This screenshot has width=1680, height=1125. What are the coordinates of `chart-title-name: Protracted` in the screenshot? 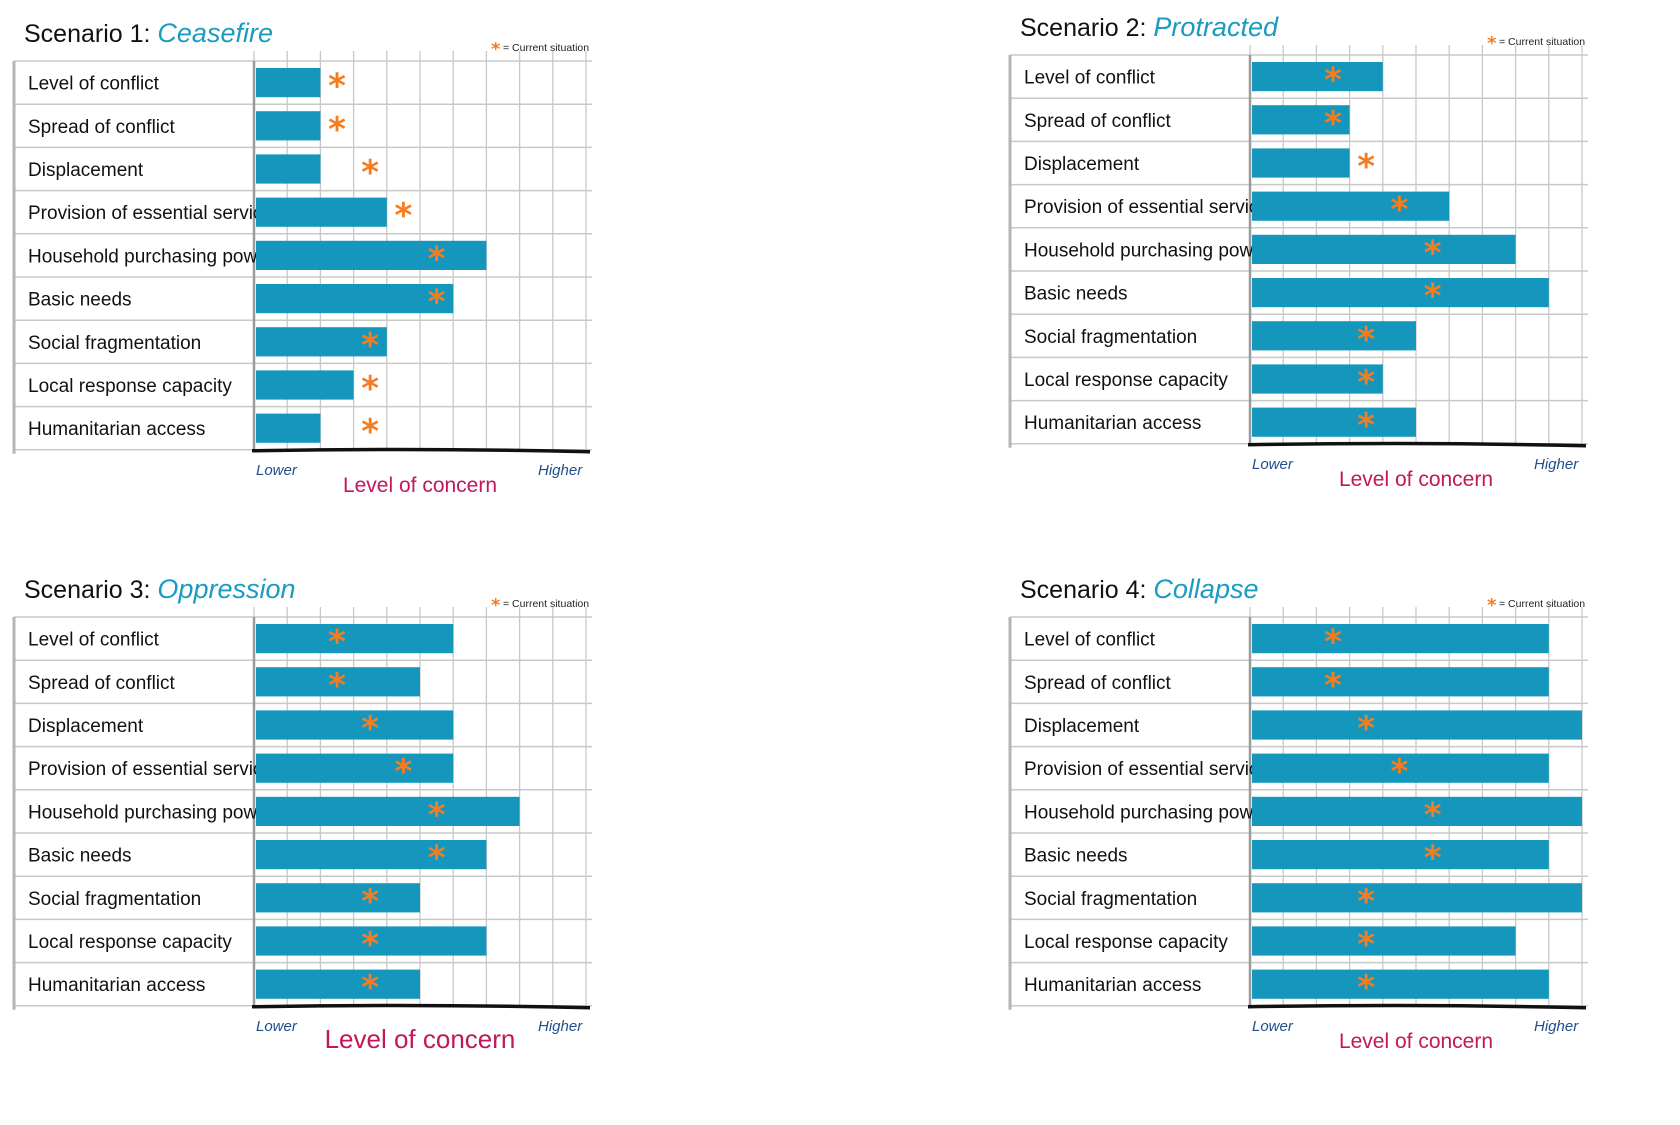 It's located at (1216, 27).